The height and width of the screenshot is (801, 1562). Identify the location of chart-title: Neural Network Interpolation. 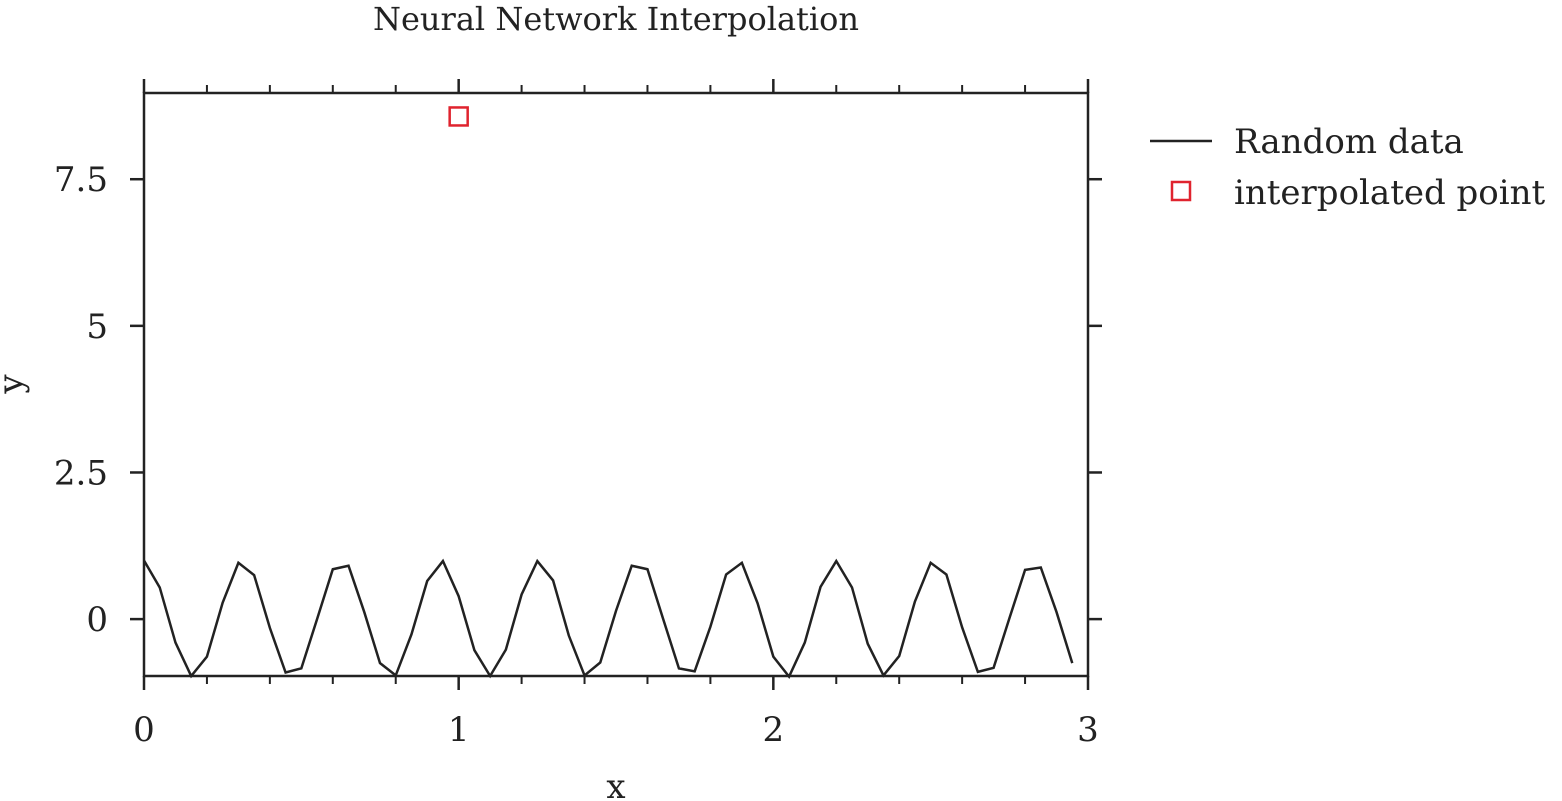
(616, 19).